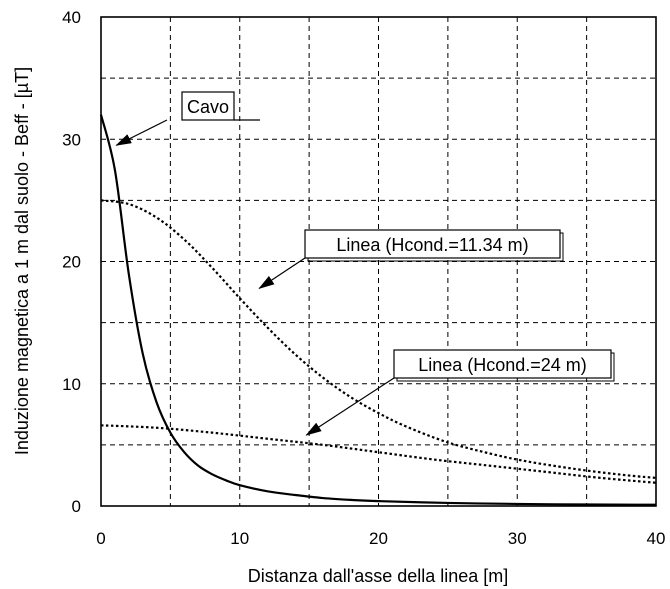 This screenshot has height=589, width=670. I want to click on x-axis-label: Distanza dall'asse della linea [m], so click(378, 576).